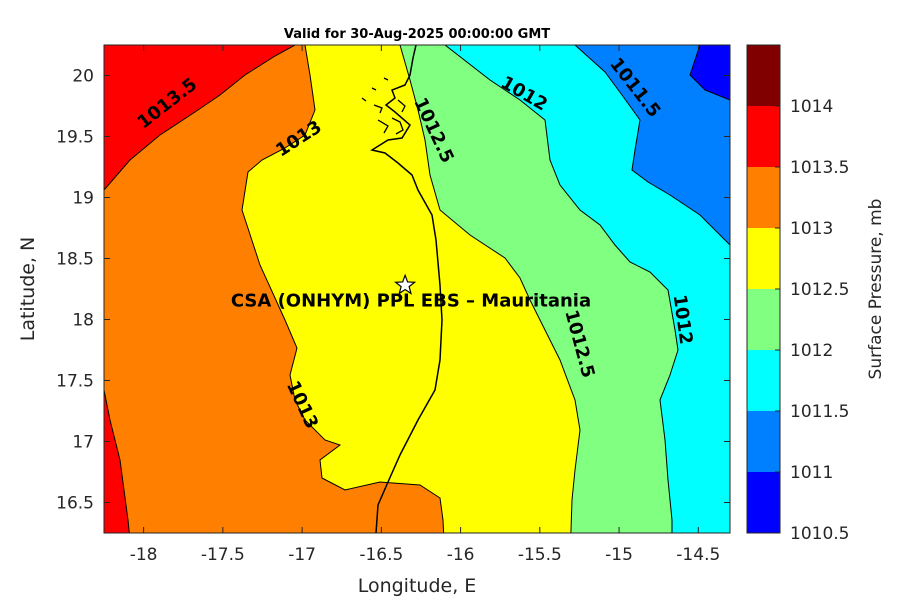  What do you see at coordinates (819, 412) in the screenshot?
I see `colorbar-tick-label: 1011.5` at bounding box center [819, 412].